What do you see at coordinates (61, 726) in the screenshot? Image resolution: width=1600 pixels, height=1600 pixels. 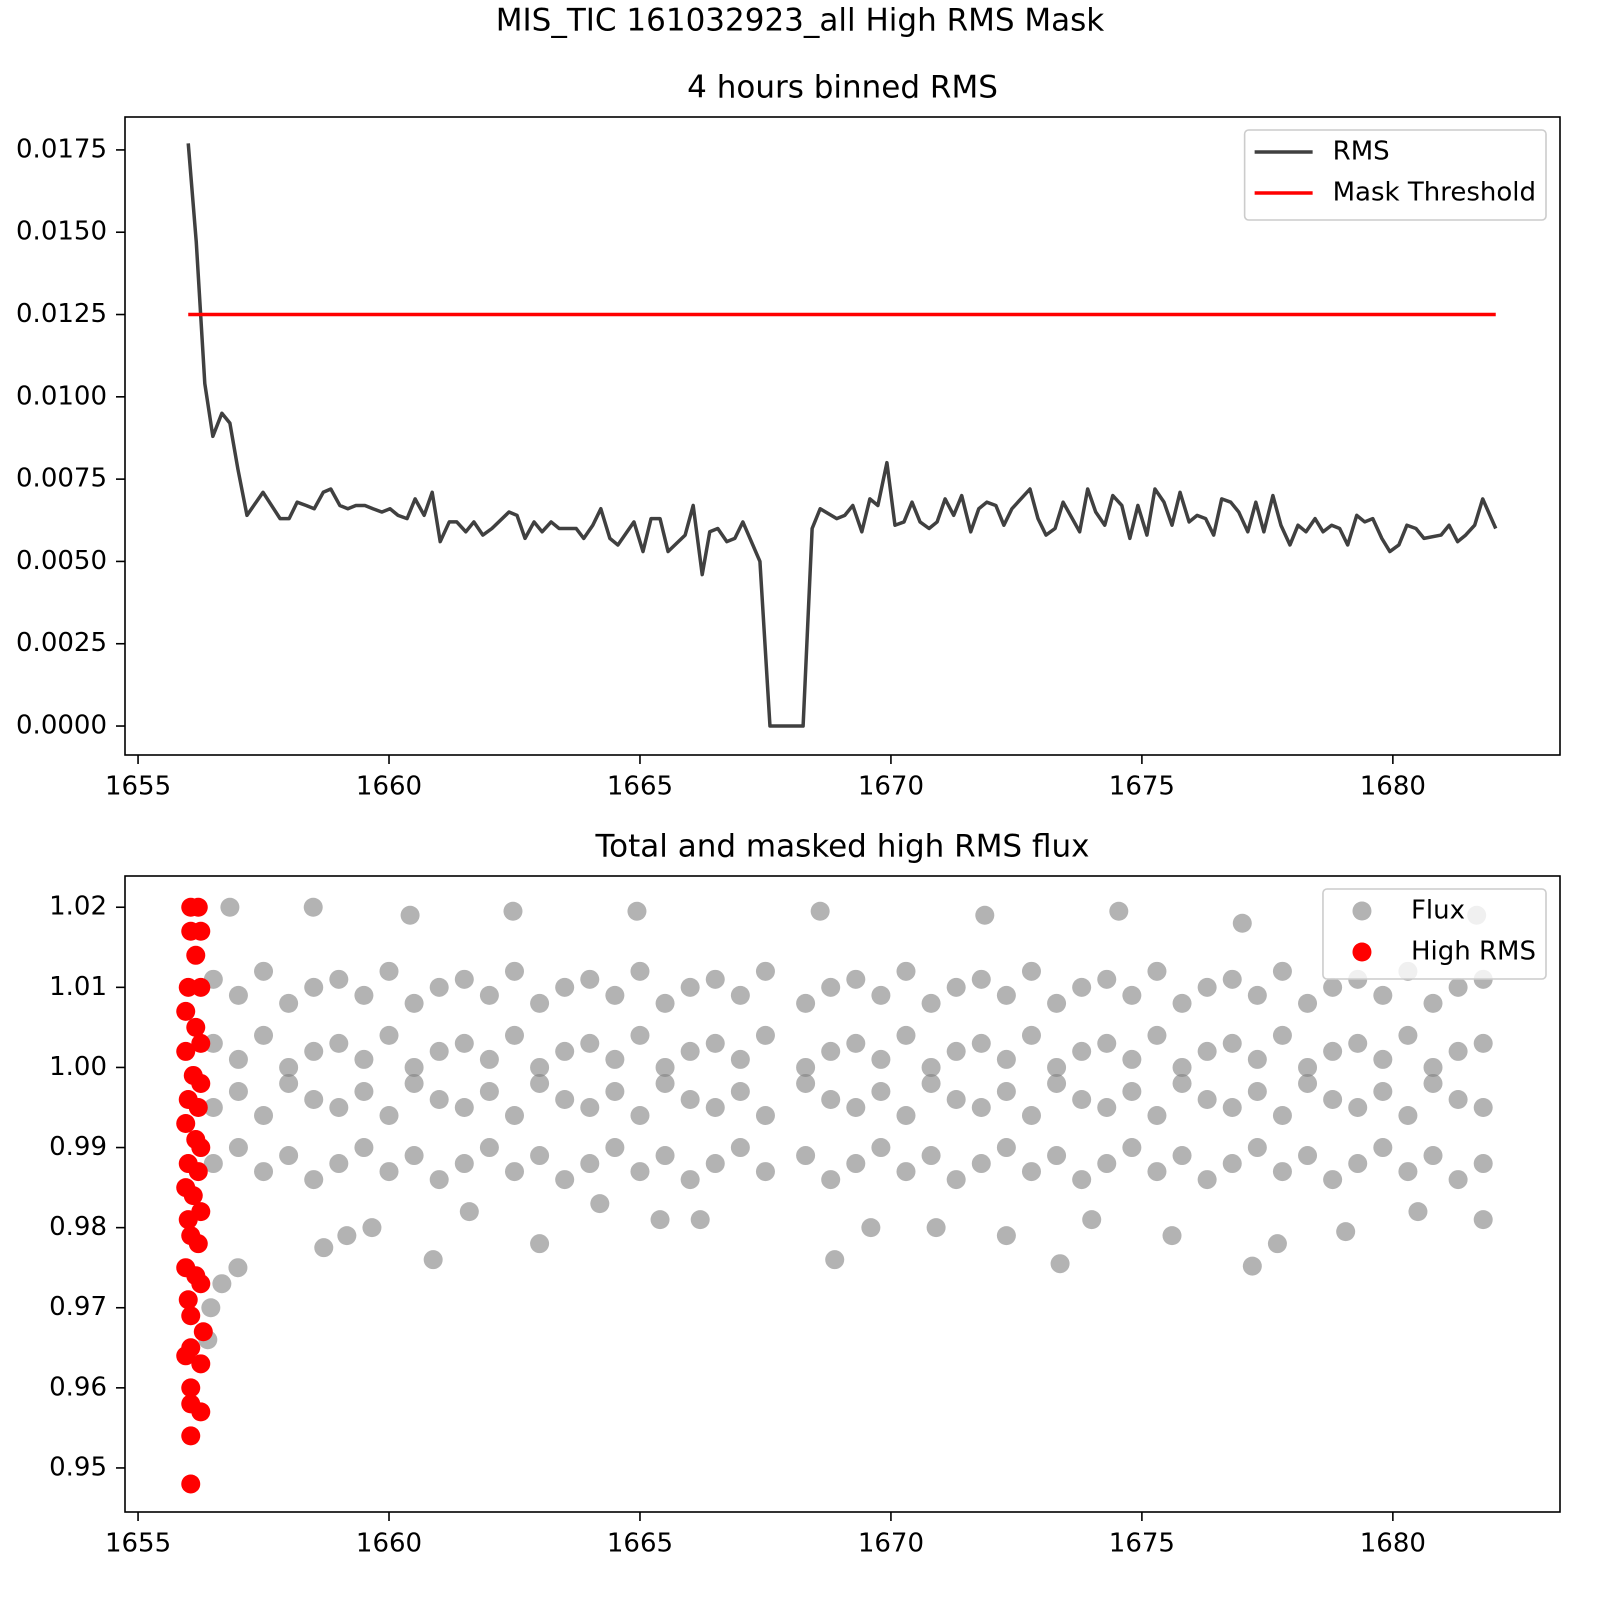 I see `y-tick-label: 0.0000` at bounding box center [61, 726].